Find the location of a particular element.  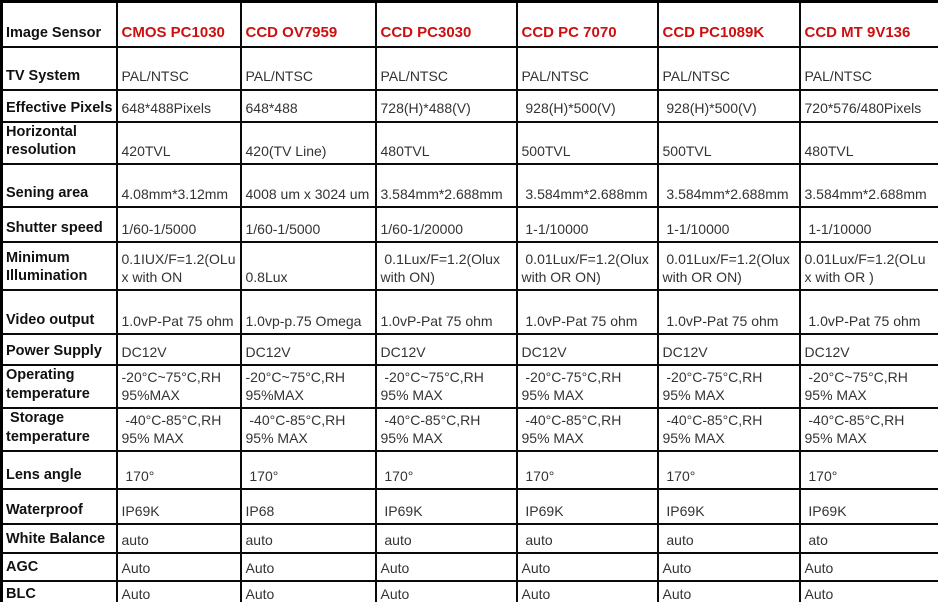

row-label: Horizontal resolution is located at coordinates (59, 143).